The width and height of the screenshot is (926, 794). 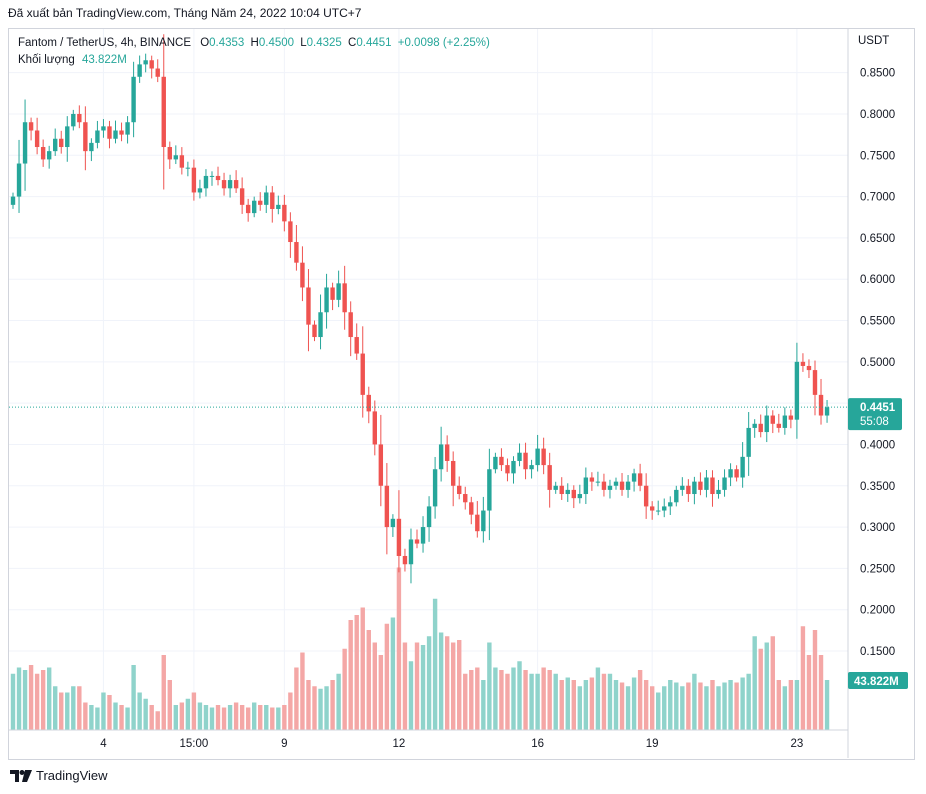 I want to click on volume-label: Khối lượng, so click(x=46, y=60).